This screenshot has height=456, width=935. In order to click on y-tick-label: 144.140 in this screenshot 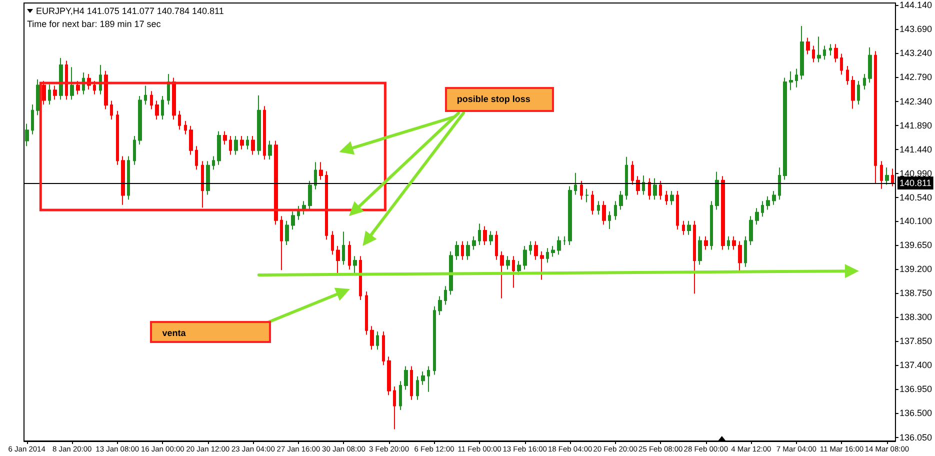, I will do `click(915, 5)`.